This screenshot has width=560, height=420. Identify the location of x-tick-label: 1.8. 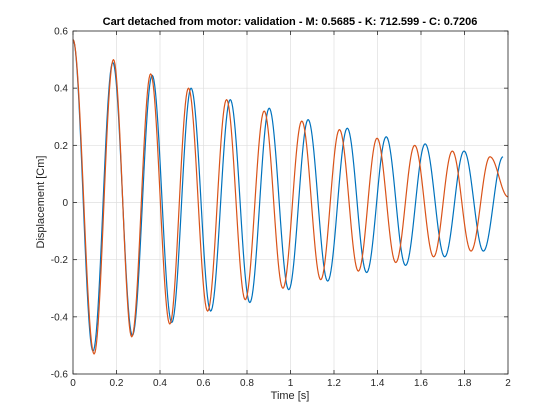
(465, 383).